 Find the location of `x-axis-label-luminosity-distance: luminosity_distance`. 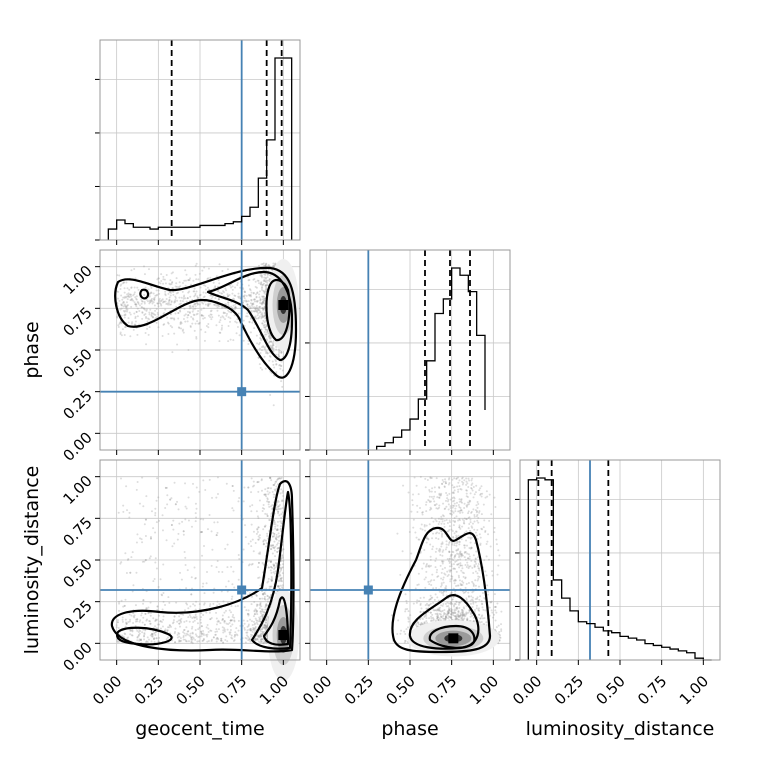

x-axis-label-luminosity-distance: luminosity_distance is located at coordinates (620, 729).